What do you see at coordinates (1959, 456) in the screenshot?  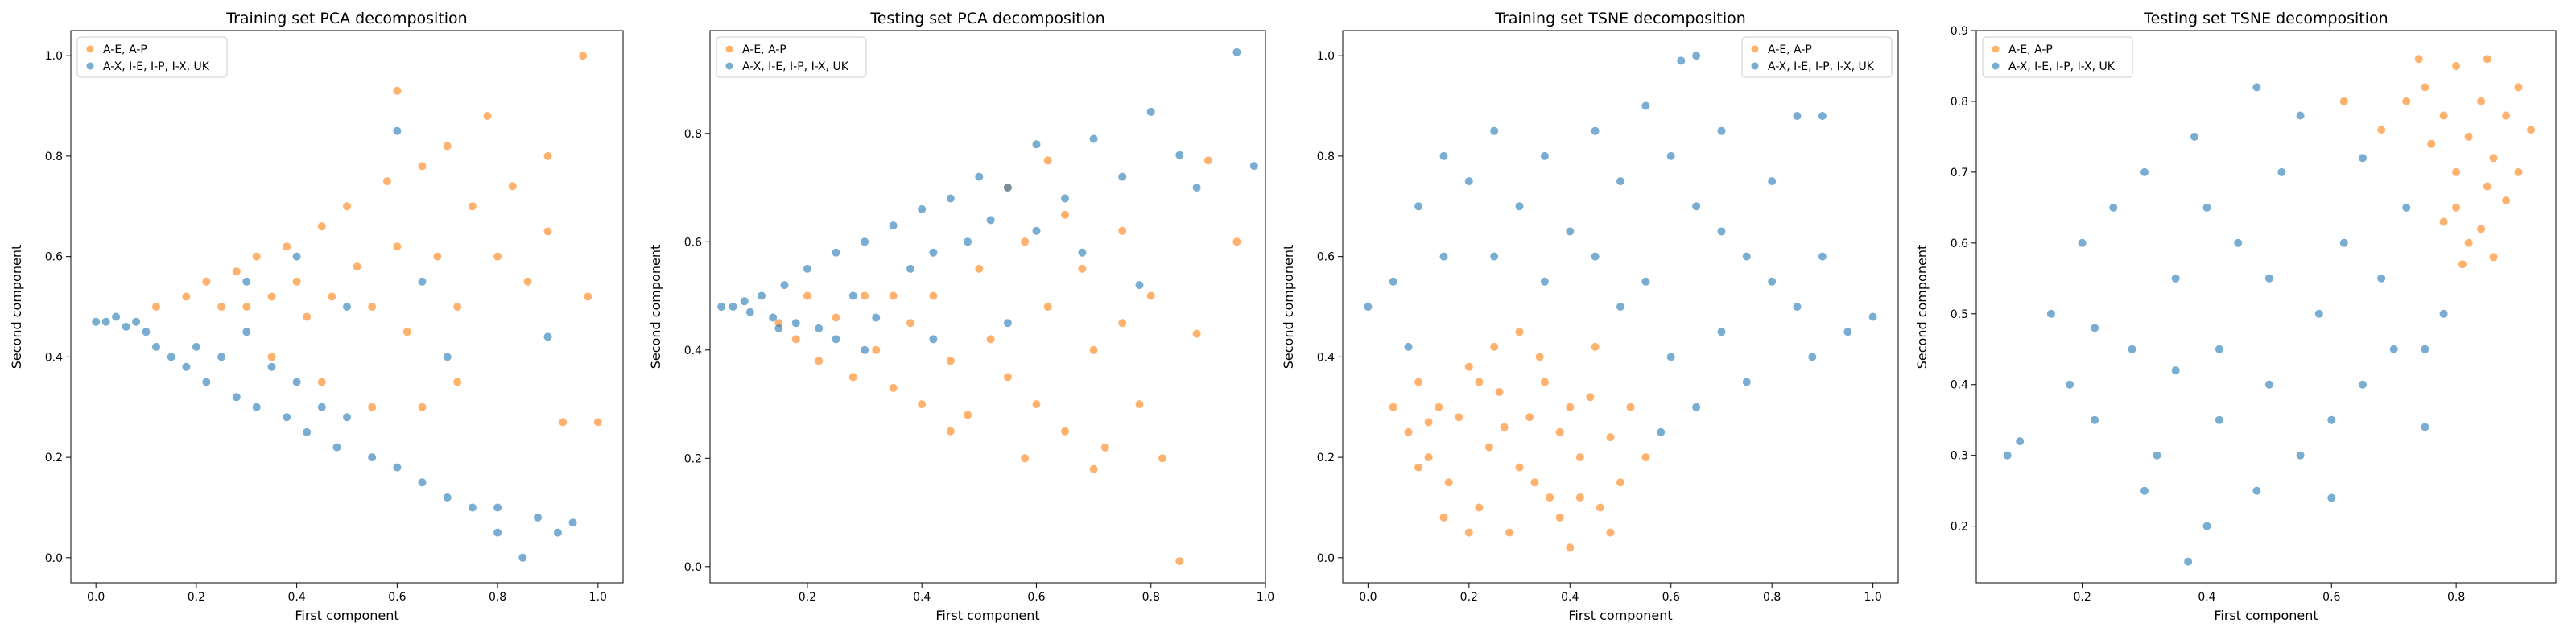 I see `y-tick-label: 0.3` at bounding box center [1959, 456].